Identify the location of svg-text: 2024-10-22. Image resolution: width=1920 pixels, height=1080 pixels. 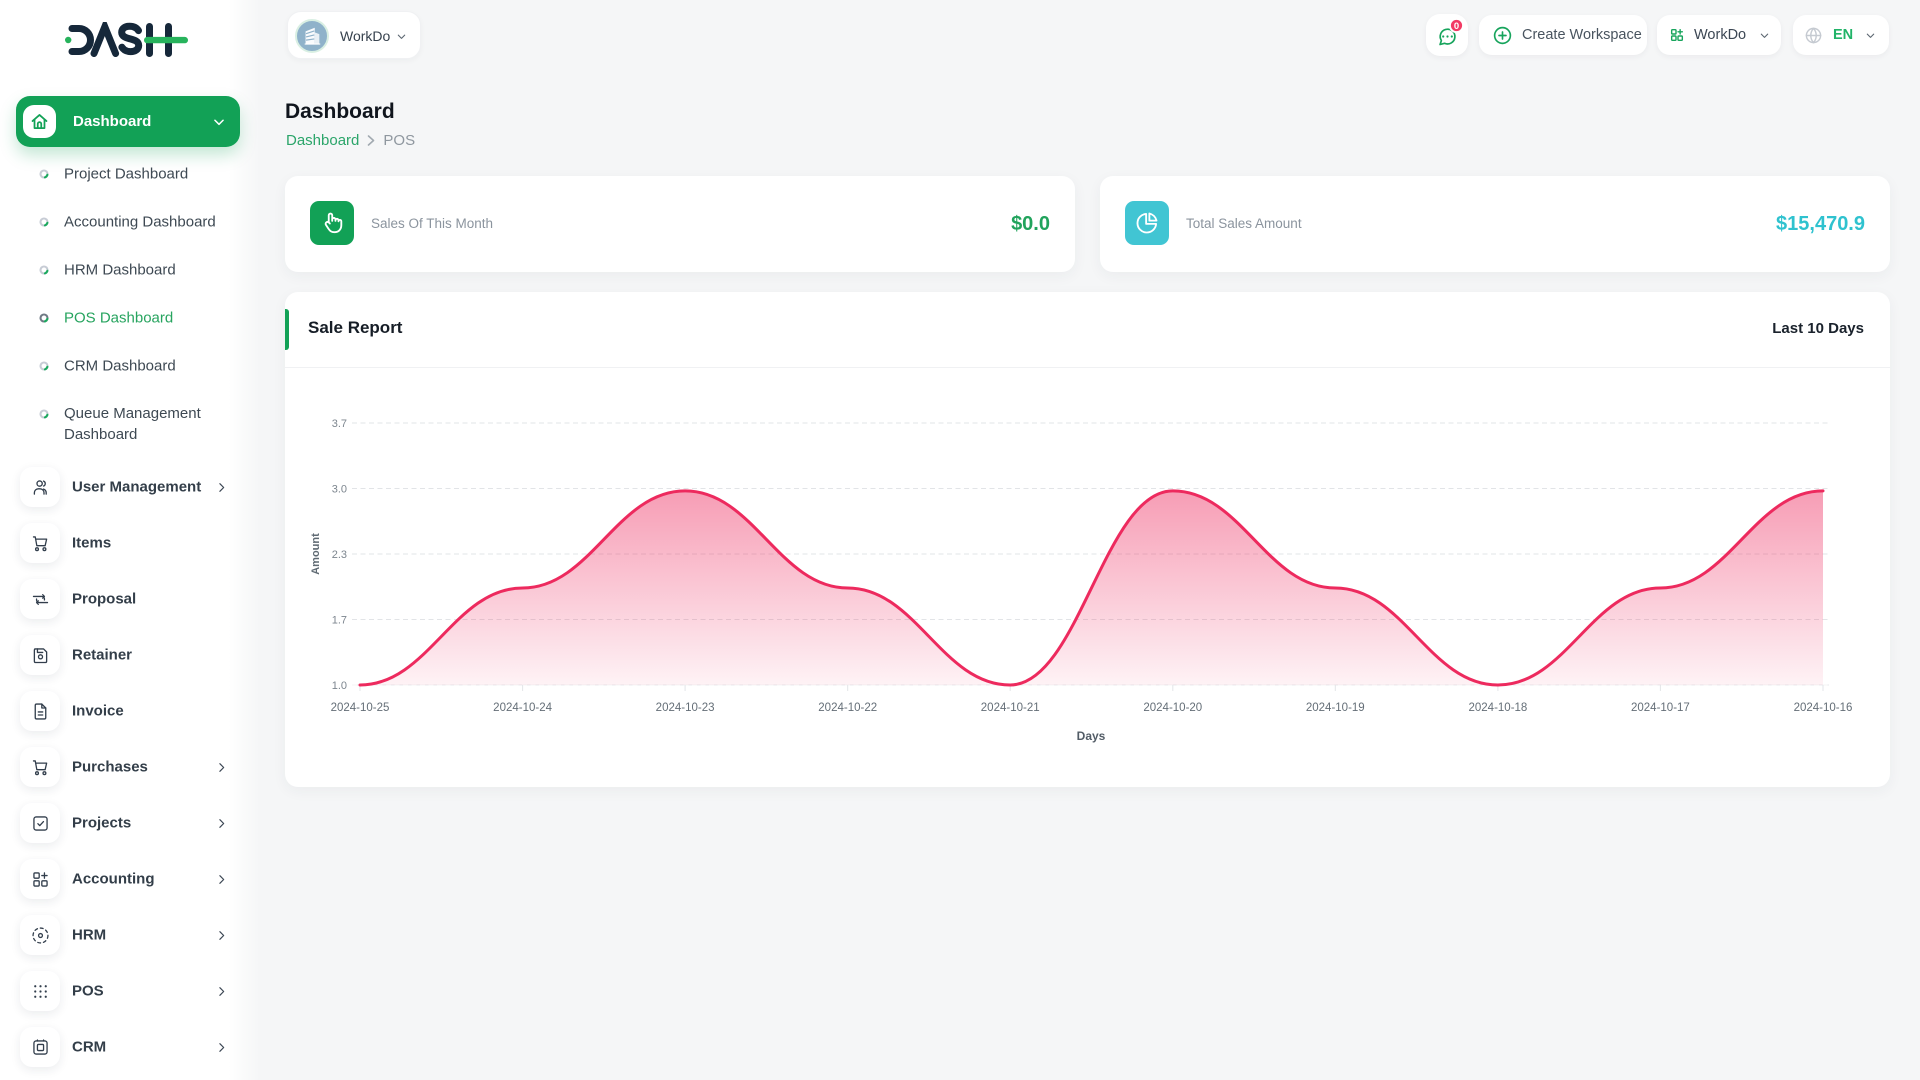
(847, 708).